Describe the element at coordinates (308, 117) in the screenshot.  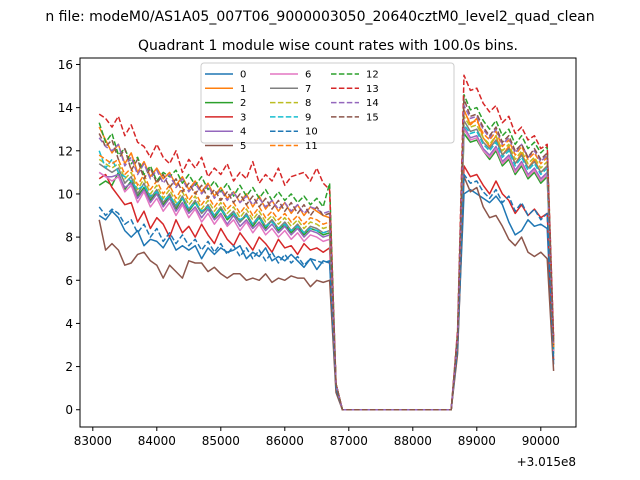
I see `legend-label-9: 9` at that location.